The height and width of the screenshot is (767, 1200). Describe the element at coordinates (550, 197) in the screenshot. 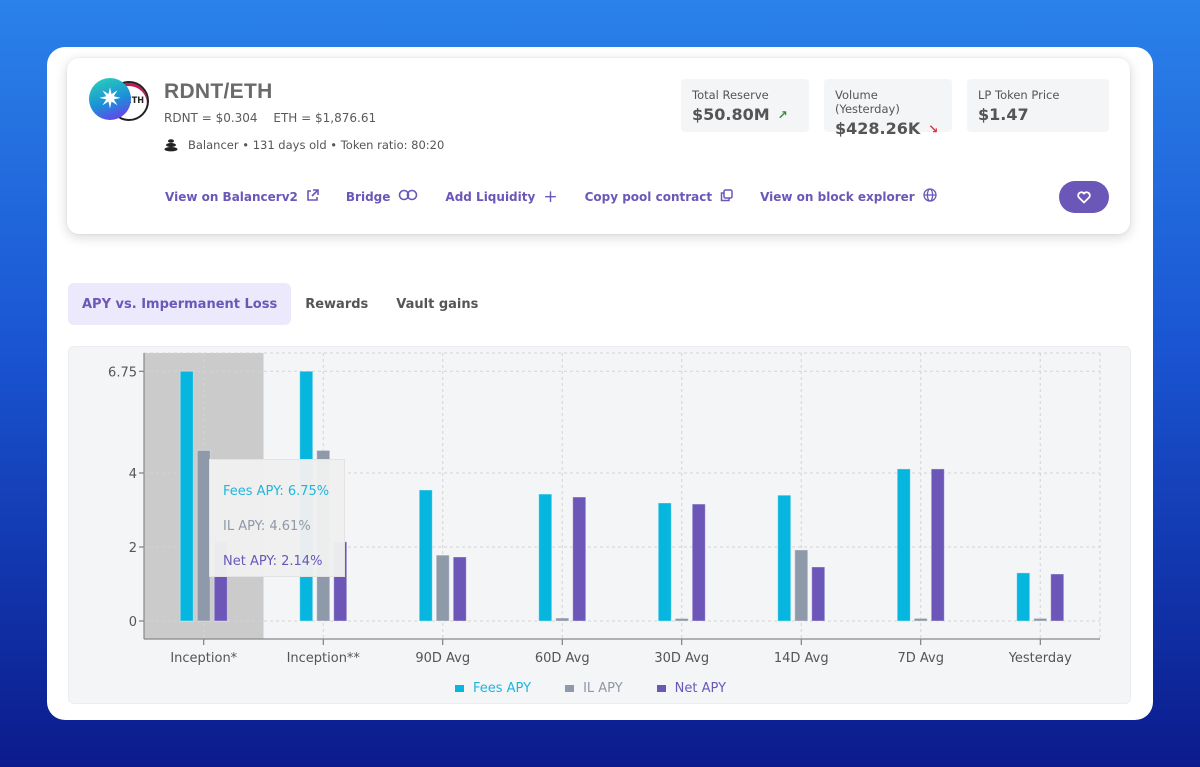

I see `plus-icon: +` at that location.